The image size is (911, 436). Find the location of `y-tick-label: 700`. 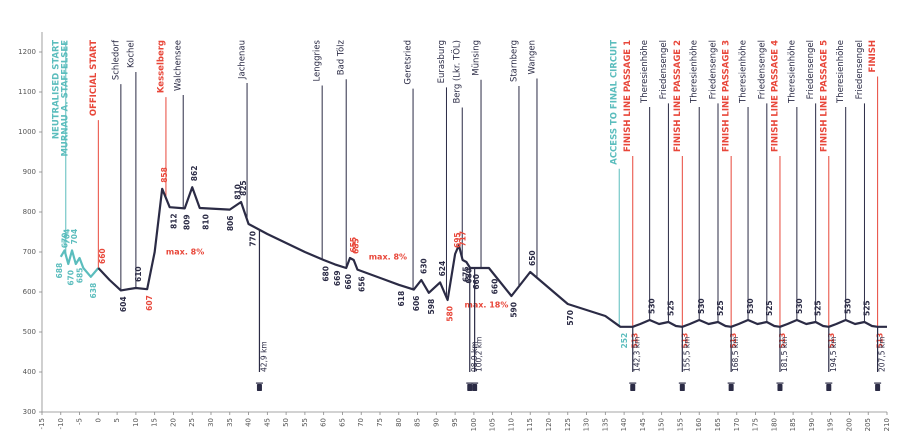

y-tick-label: 700 is located at coordinates (29, 252).